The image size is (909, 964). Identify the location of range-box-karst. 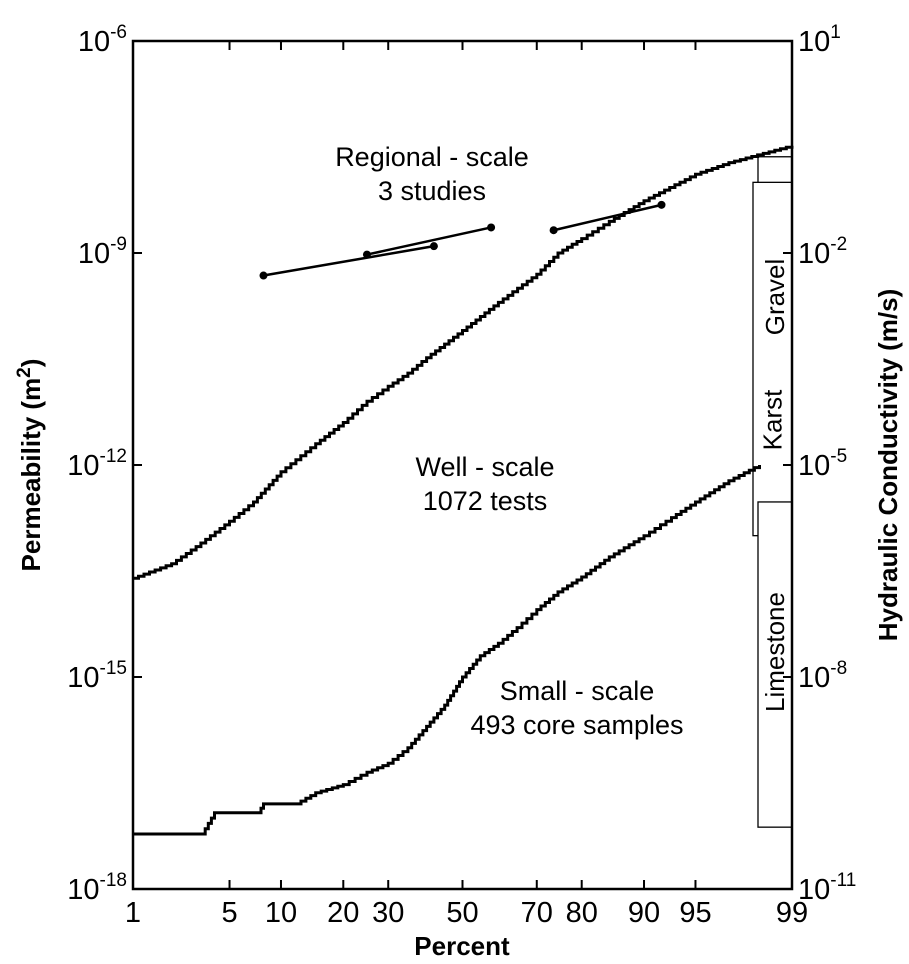
(772, 359).